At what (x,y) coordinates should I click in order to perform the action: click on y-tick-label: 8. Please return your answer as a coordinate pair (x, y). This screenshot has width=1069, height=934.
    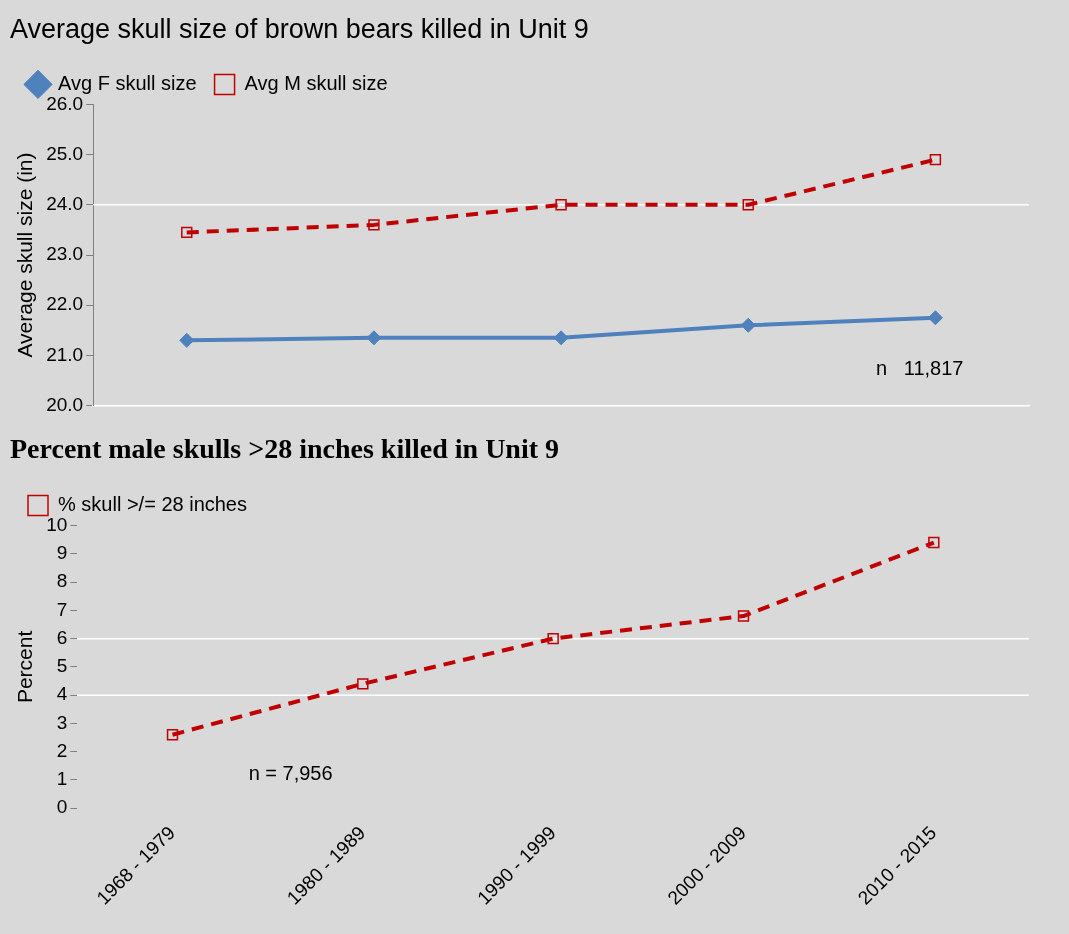
    Looking at the image, I should click on (62, 581).